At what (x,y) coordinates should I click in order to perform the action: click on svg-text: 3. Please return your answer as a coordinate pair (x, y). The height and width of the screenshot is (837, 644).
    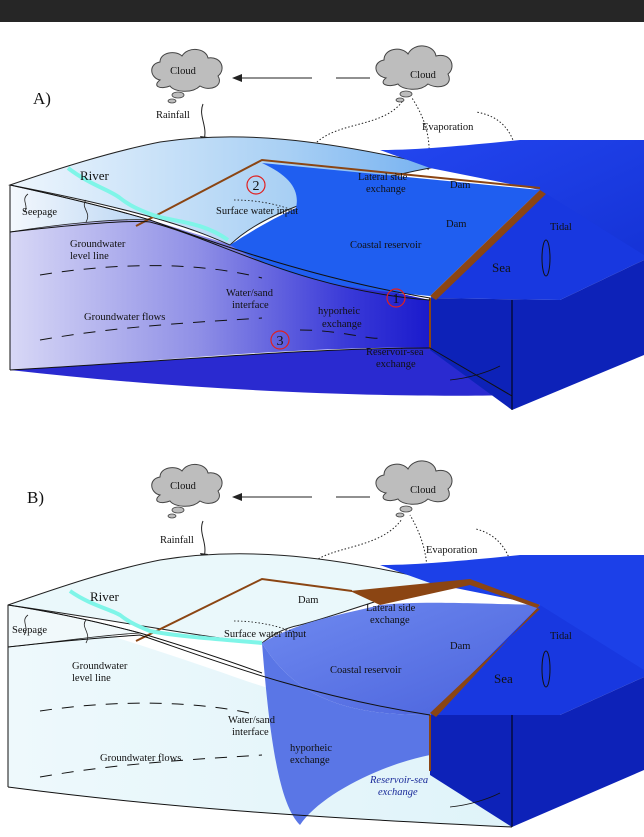
    Looking at the image, I should click on (280, 341).